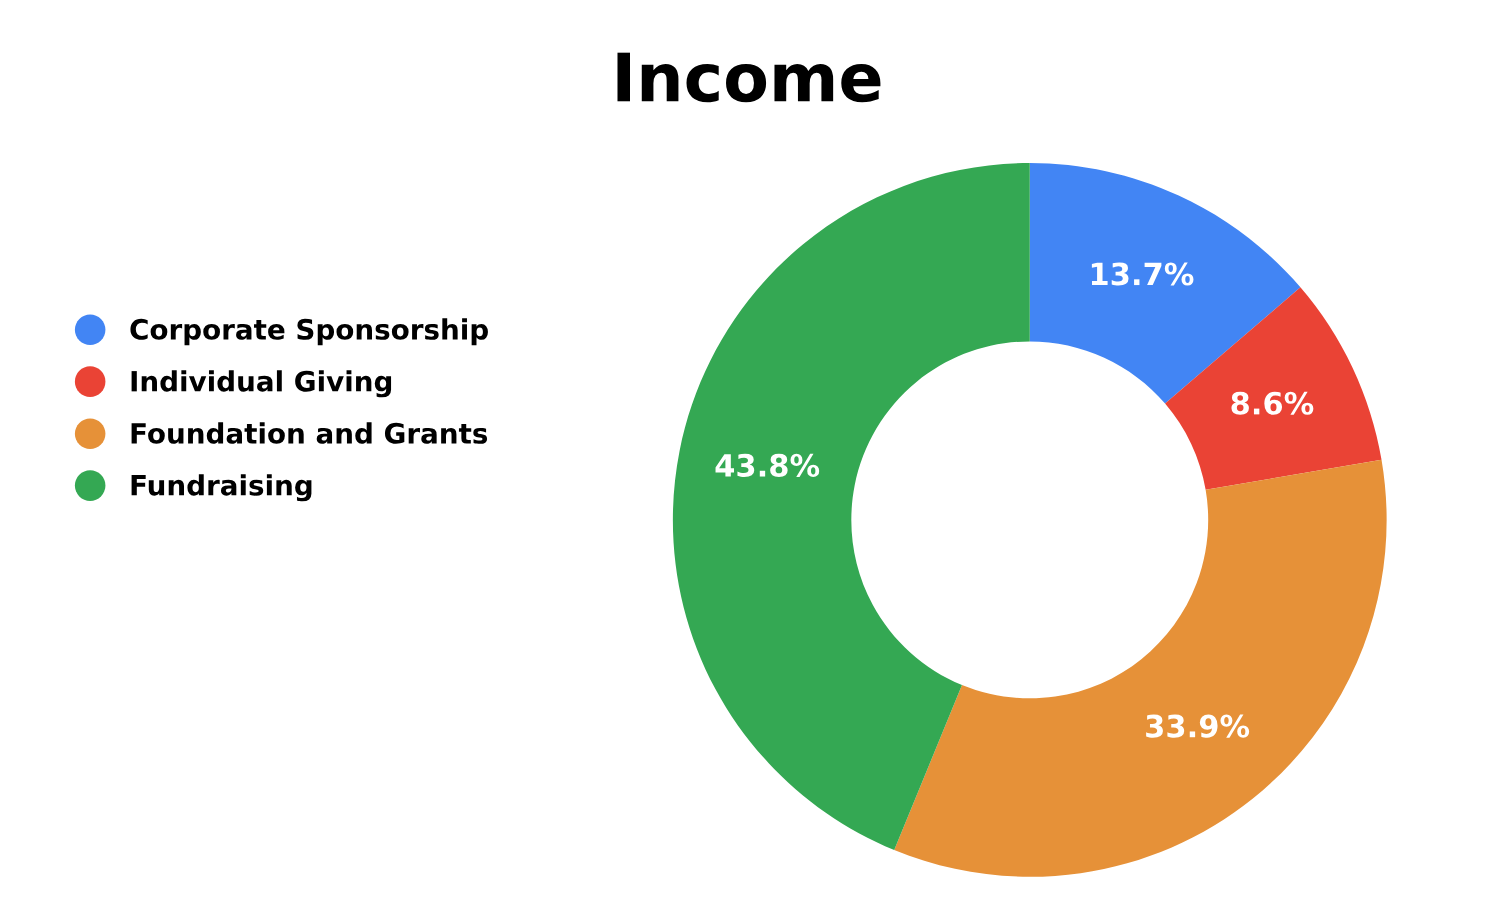 The width and height of the screenshot is (1495, 921). I want to click on data-label: 8.6%, so click(1272, 403).